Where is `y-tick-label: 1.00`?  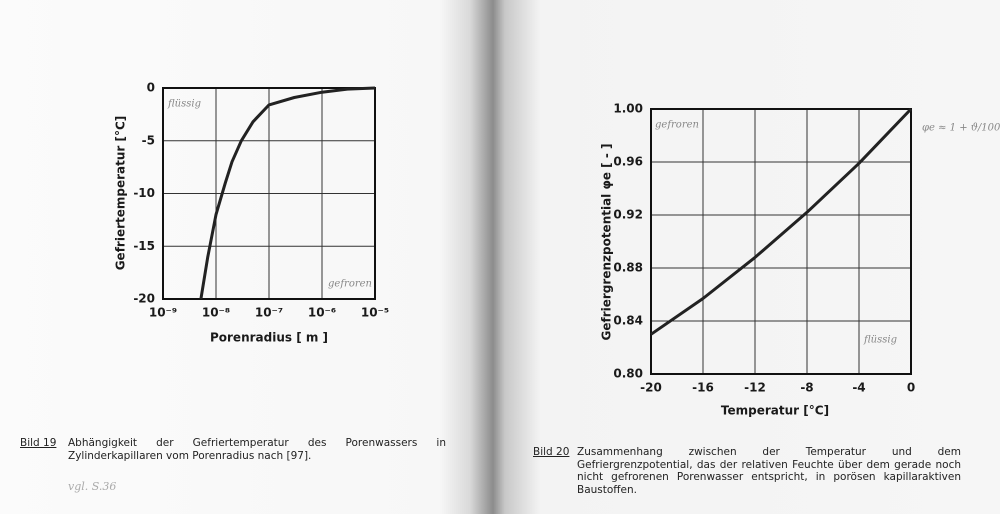 y-tick-label: 1.00 is located at coordinates (628, 109).